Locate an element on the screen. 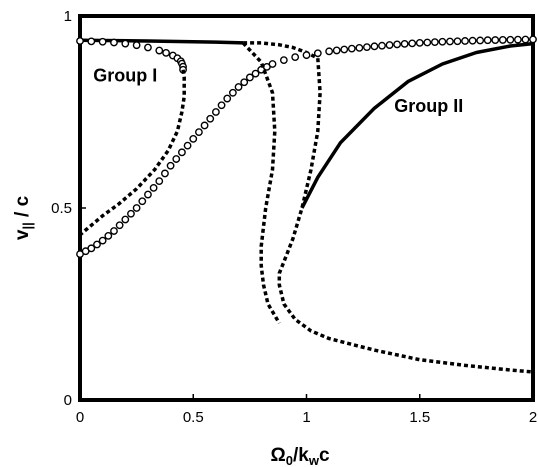 The width and height of the screenshot is (538, 467). y-tick-label: 1 is located at coordinates (68, 16).